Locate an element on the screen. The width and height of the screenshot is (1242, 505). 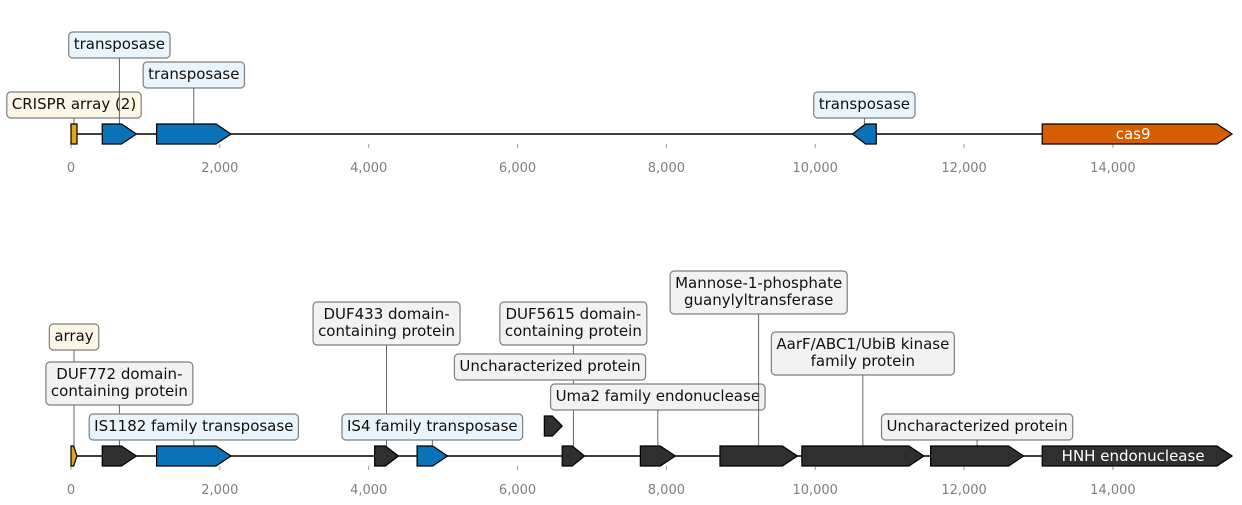
feature-label-line: guanylyltransferase is located at coordinates (758, 300).